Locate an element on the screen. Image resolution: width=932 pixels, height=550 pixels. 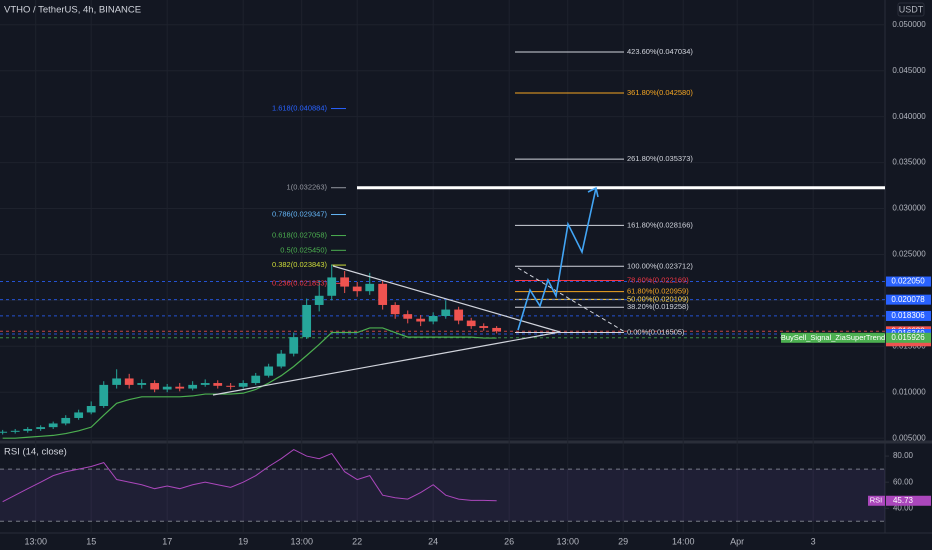
currency-box is located at coordinates (911, 9).